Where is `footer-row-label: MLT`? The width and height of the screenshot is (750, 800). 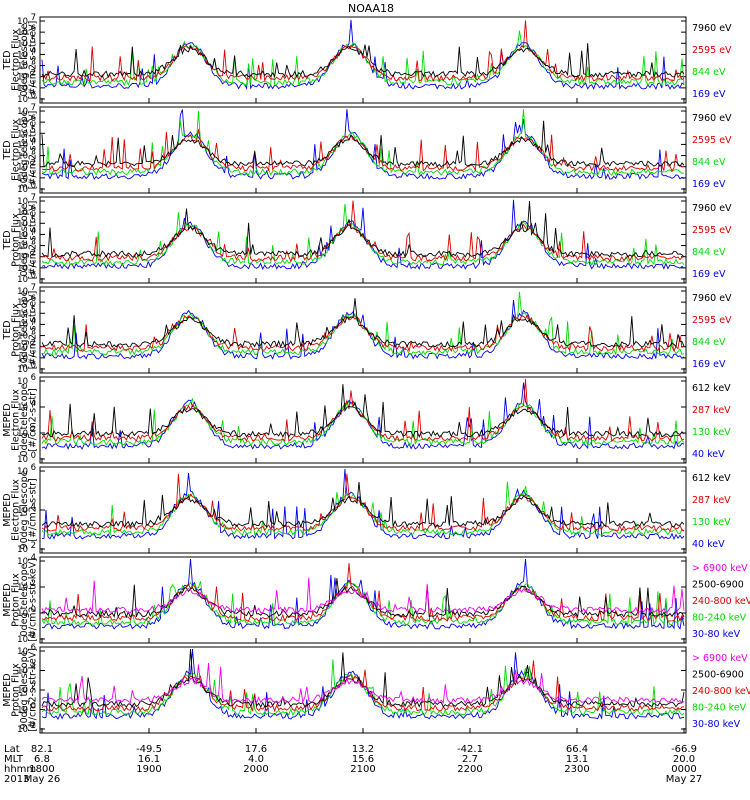 footer-row-label: MLT is located at coordinates (14, 759).